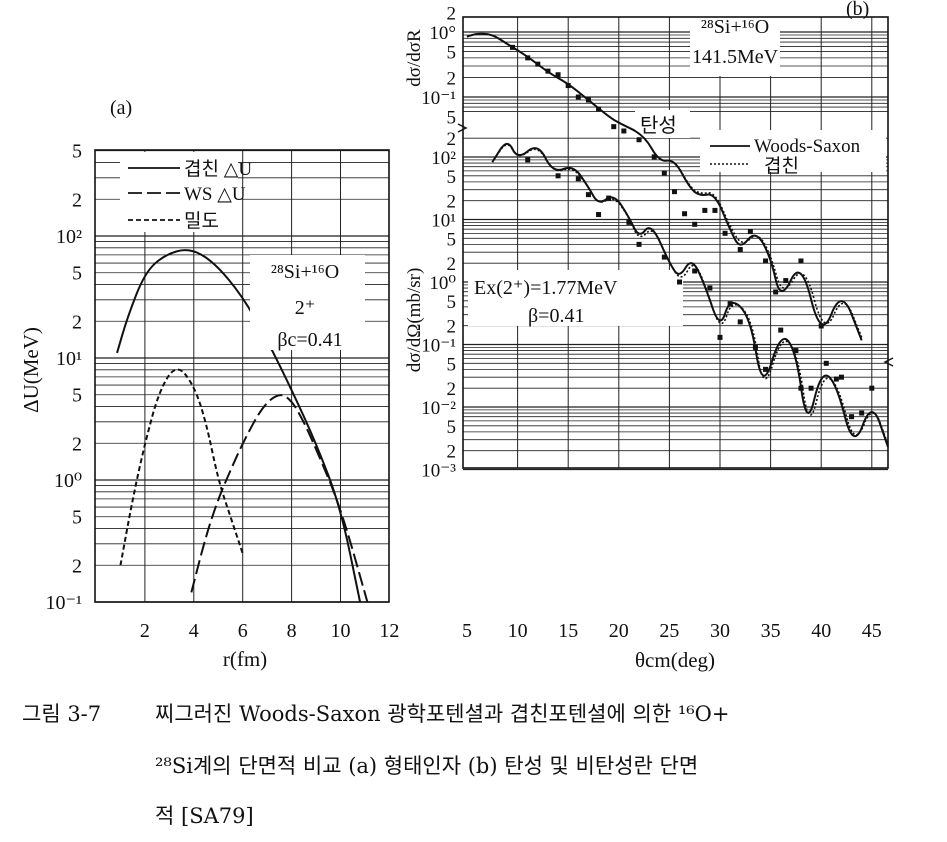  I want to click on y-tick-label-elastic: 10°, so click(442, 33).